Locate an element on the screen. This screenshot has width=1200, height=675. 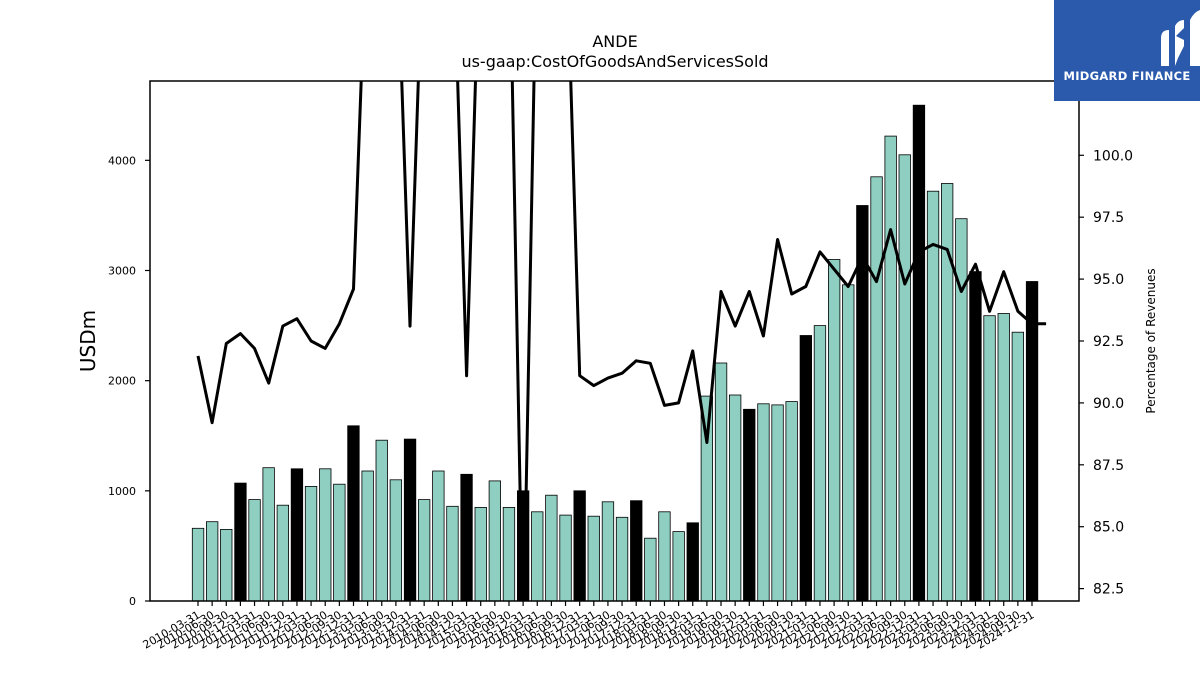
y-tick-label: 0 is located at coordinates (132, 601).